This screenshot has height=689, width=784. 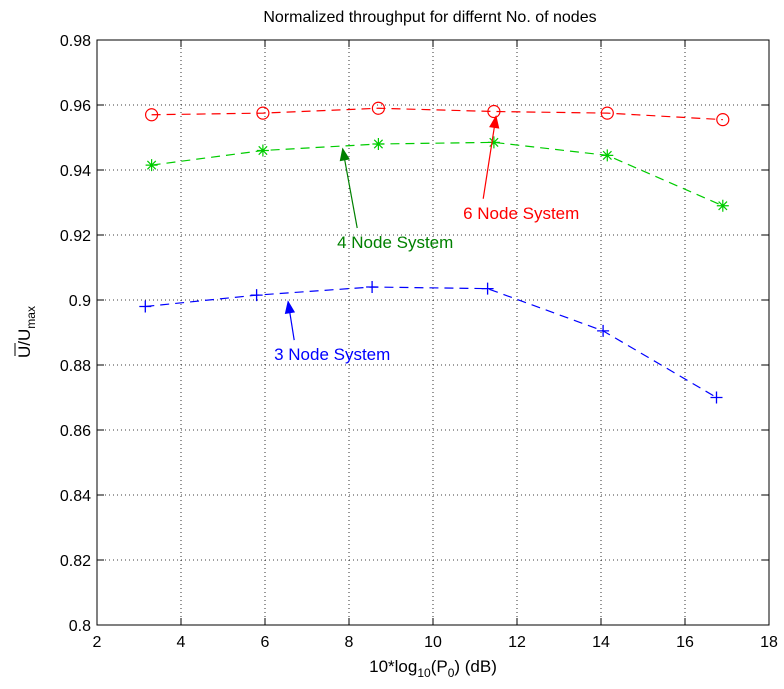 What do you see at coordinates (24, 343) in the screenshot?
I see `y-axis-label-main: U/U` at bounding box center [24, 343].